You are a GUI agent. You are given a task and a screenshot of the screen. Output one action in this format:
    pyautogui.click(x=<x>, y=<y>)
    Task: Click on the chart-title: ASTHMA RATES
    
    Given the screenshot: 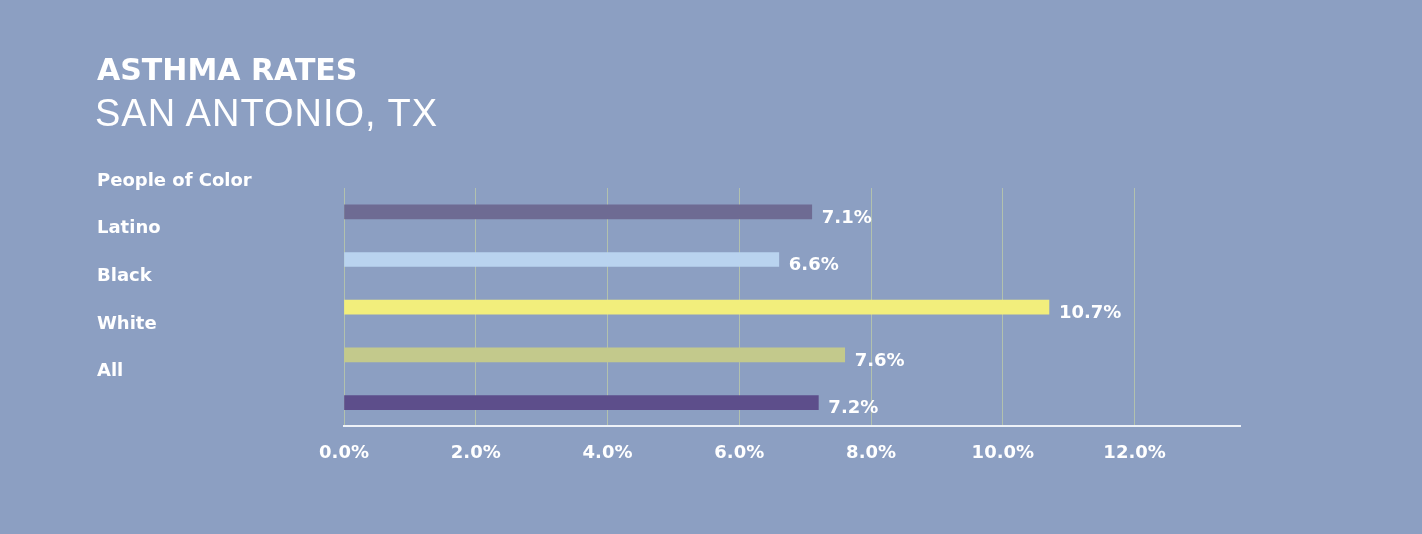 What is the action you would take?
    pyautogui.click(x=227, y=69)
    